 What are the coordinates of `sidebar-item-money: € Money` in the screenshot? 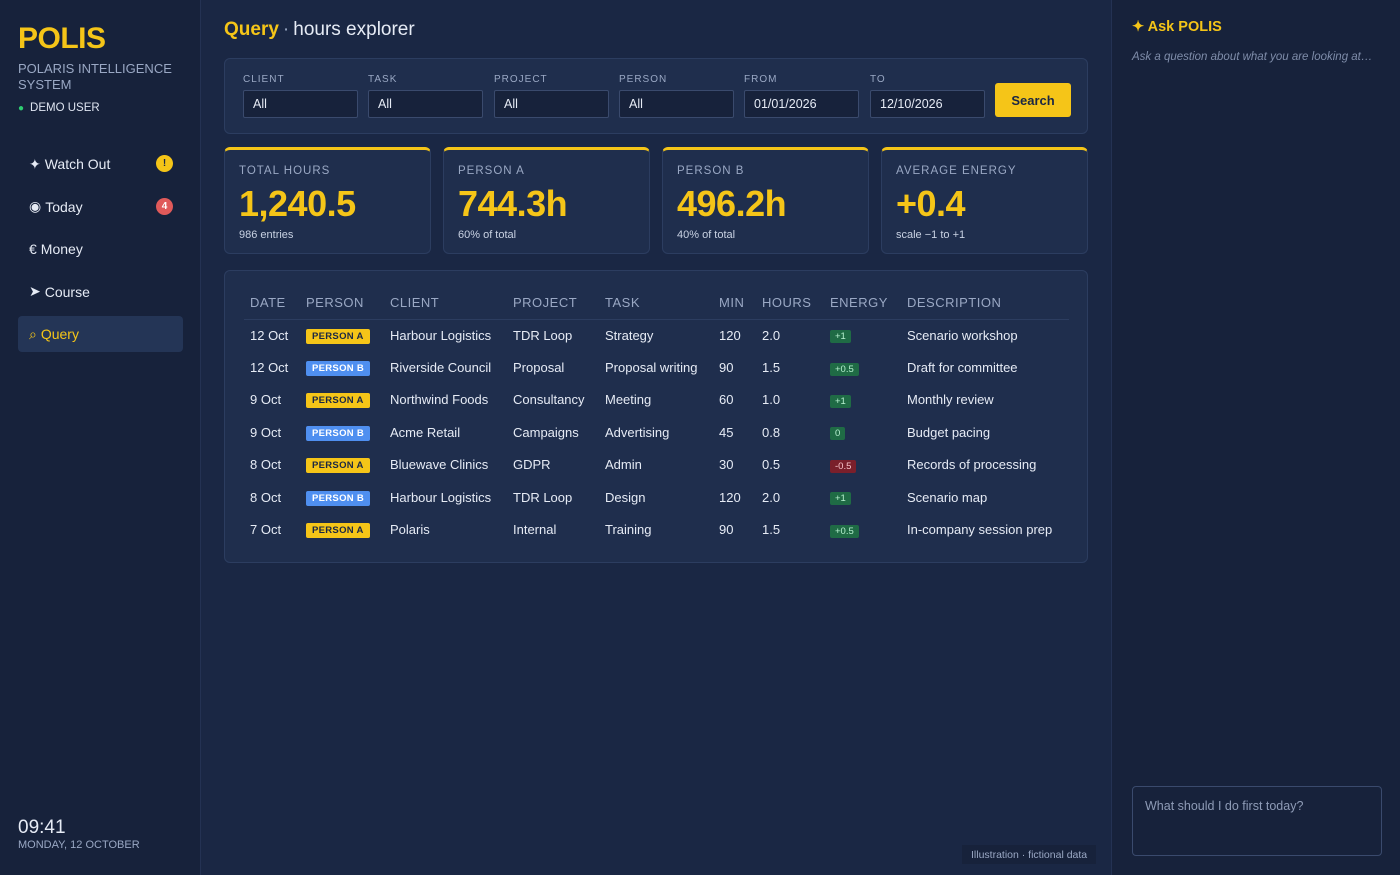 It's located at (100, 249).